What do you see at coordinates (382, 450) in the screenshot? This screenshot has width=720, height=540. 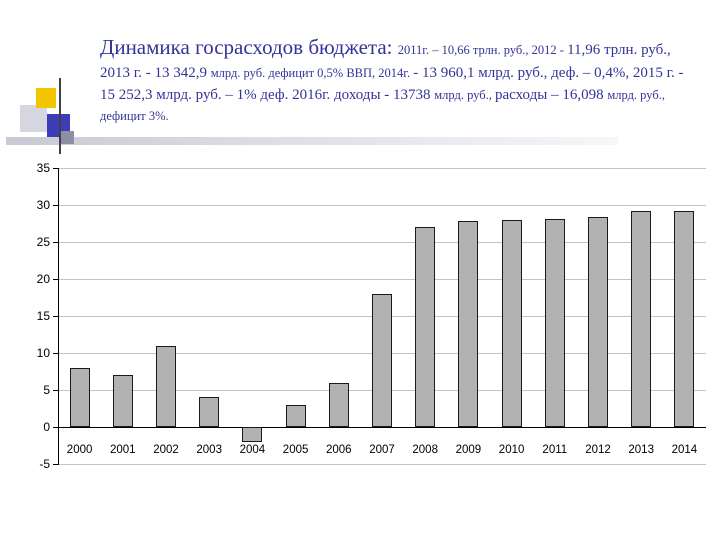 I see `x-tick-label: 2007` at bounding box center [382, 450].